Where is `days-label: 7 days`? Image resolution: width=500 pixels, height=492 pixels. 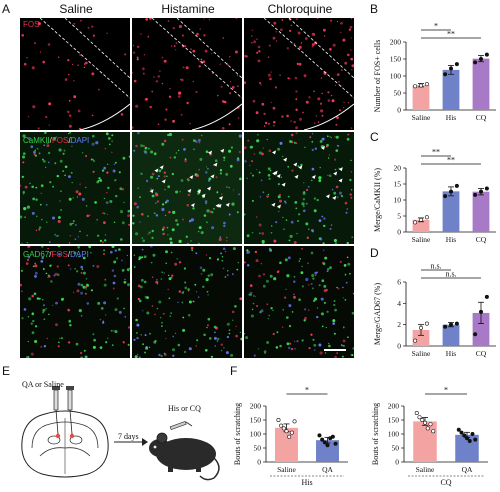
days-label: 7 days is located at coordinates (128, 436).